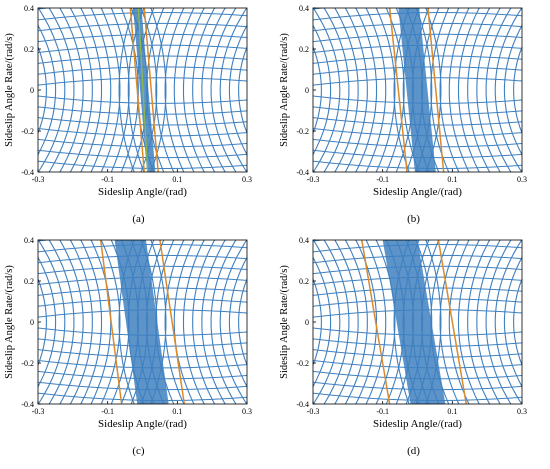  What do you see at coordinates (304, 8) in the screenshot?
I see `y-tick-label: 0.4` at bounding box center [304, 8].